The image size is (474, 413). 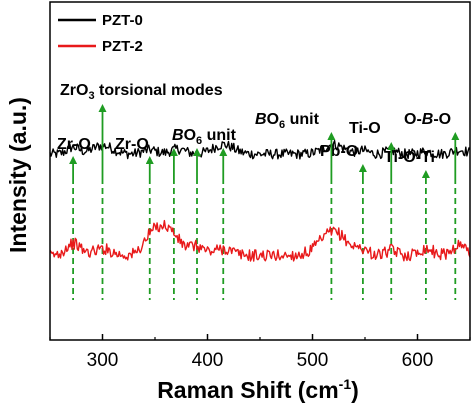 What do you see at coordinates (132, 144) in the screenshot?
I see `annotation-zr-o-2: Zr-O` at bounding box center [132, 144].